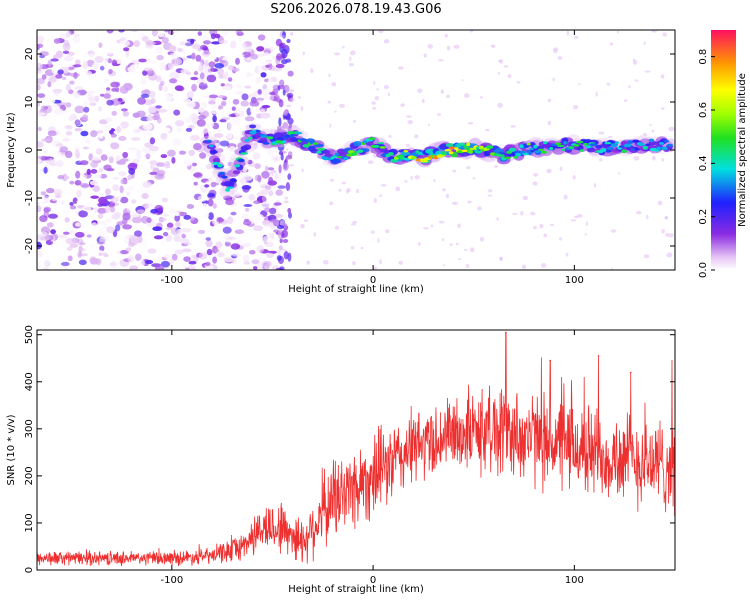  What do you see at coordinates (171, 580) in the screenshot?
I see `snr-x-tick-label: -100` at bounding box center [171, 580].